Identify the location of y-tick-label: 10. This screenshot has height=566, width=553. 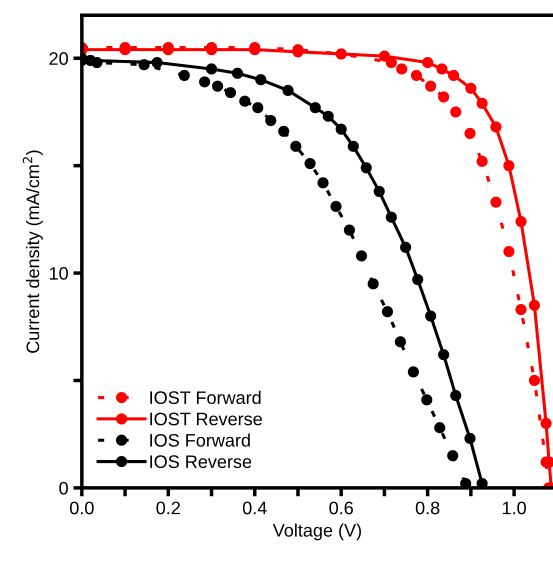
(59, 273).